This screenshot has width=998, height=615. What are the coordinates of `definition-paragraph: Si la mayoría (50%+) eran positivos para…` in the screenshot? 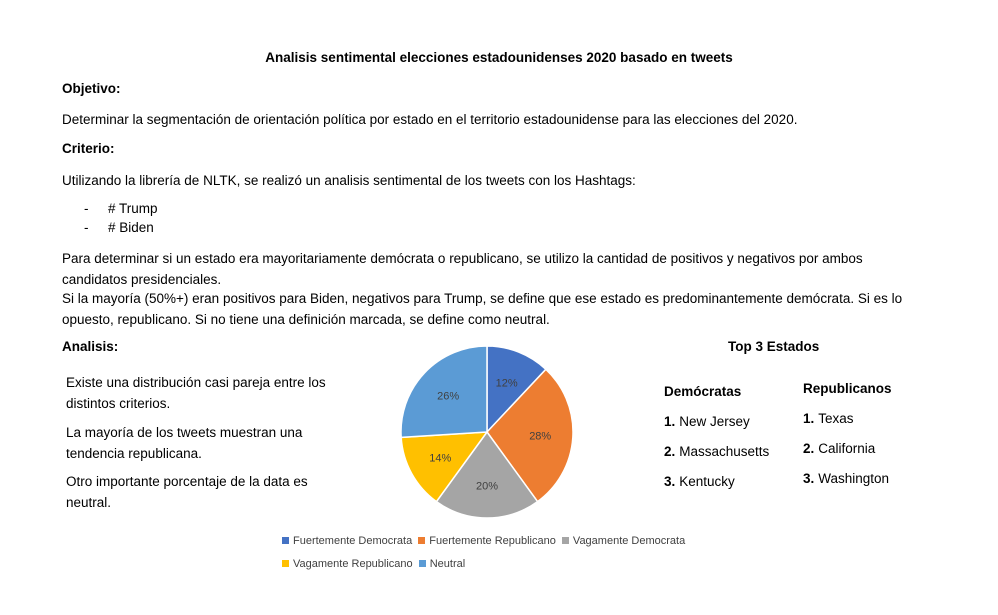 It's located at (482, 309).